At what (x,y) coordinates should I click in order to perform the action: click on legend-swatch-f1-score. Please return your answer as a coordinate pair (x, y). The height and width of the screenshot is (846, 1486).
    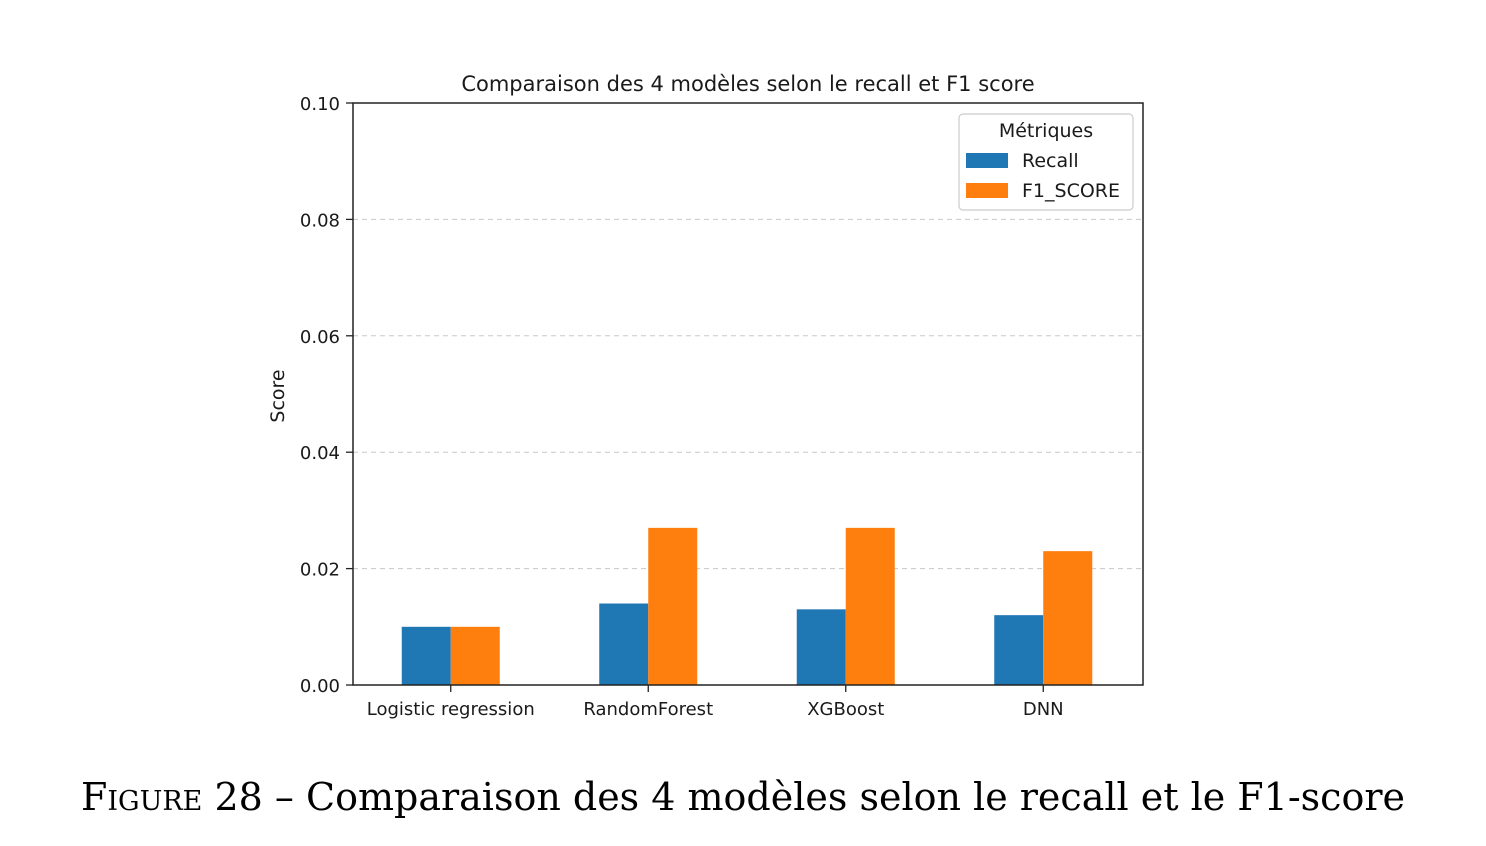
    Looking at the image, I should click on (987, 190).